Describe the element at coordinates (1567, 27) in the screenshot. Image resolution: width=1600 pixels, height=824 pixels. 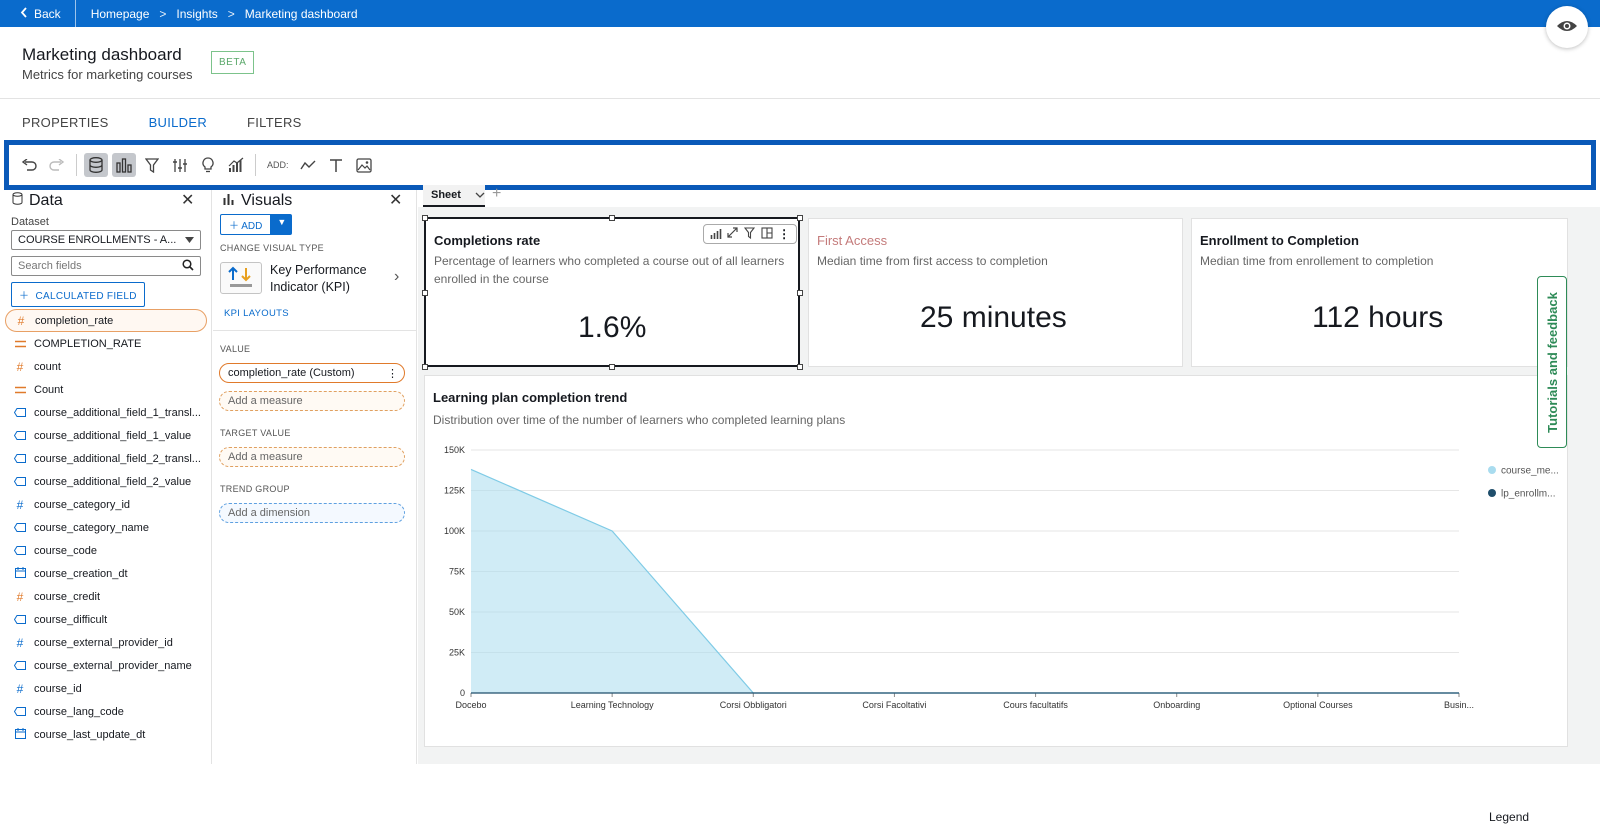
I see `preview-button` at that location.